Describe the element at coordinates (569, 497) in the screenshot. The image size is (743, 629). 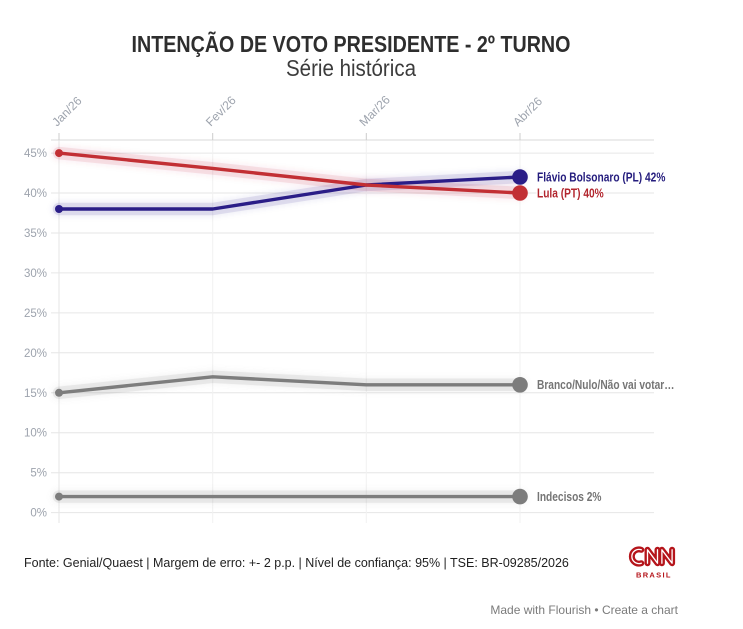
I see `svg-text: Indecisos 2%` at that location.